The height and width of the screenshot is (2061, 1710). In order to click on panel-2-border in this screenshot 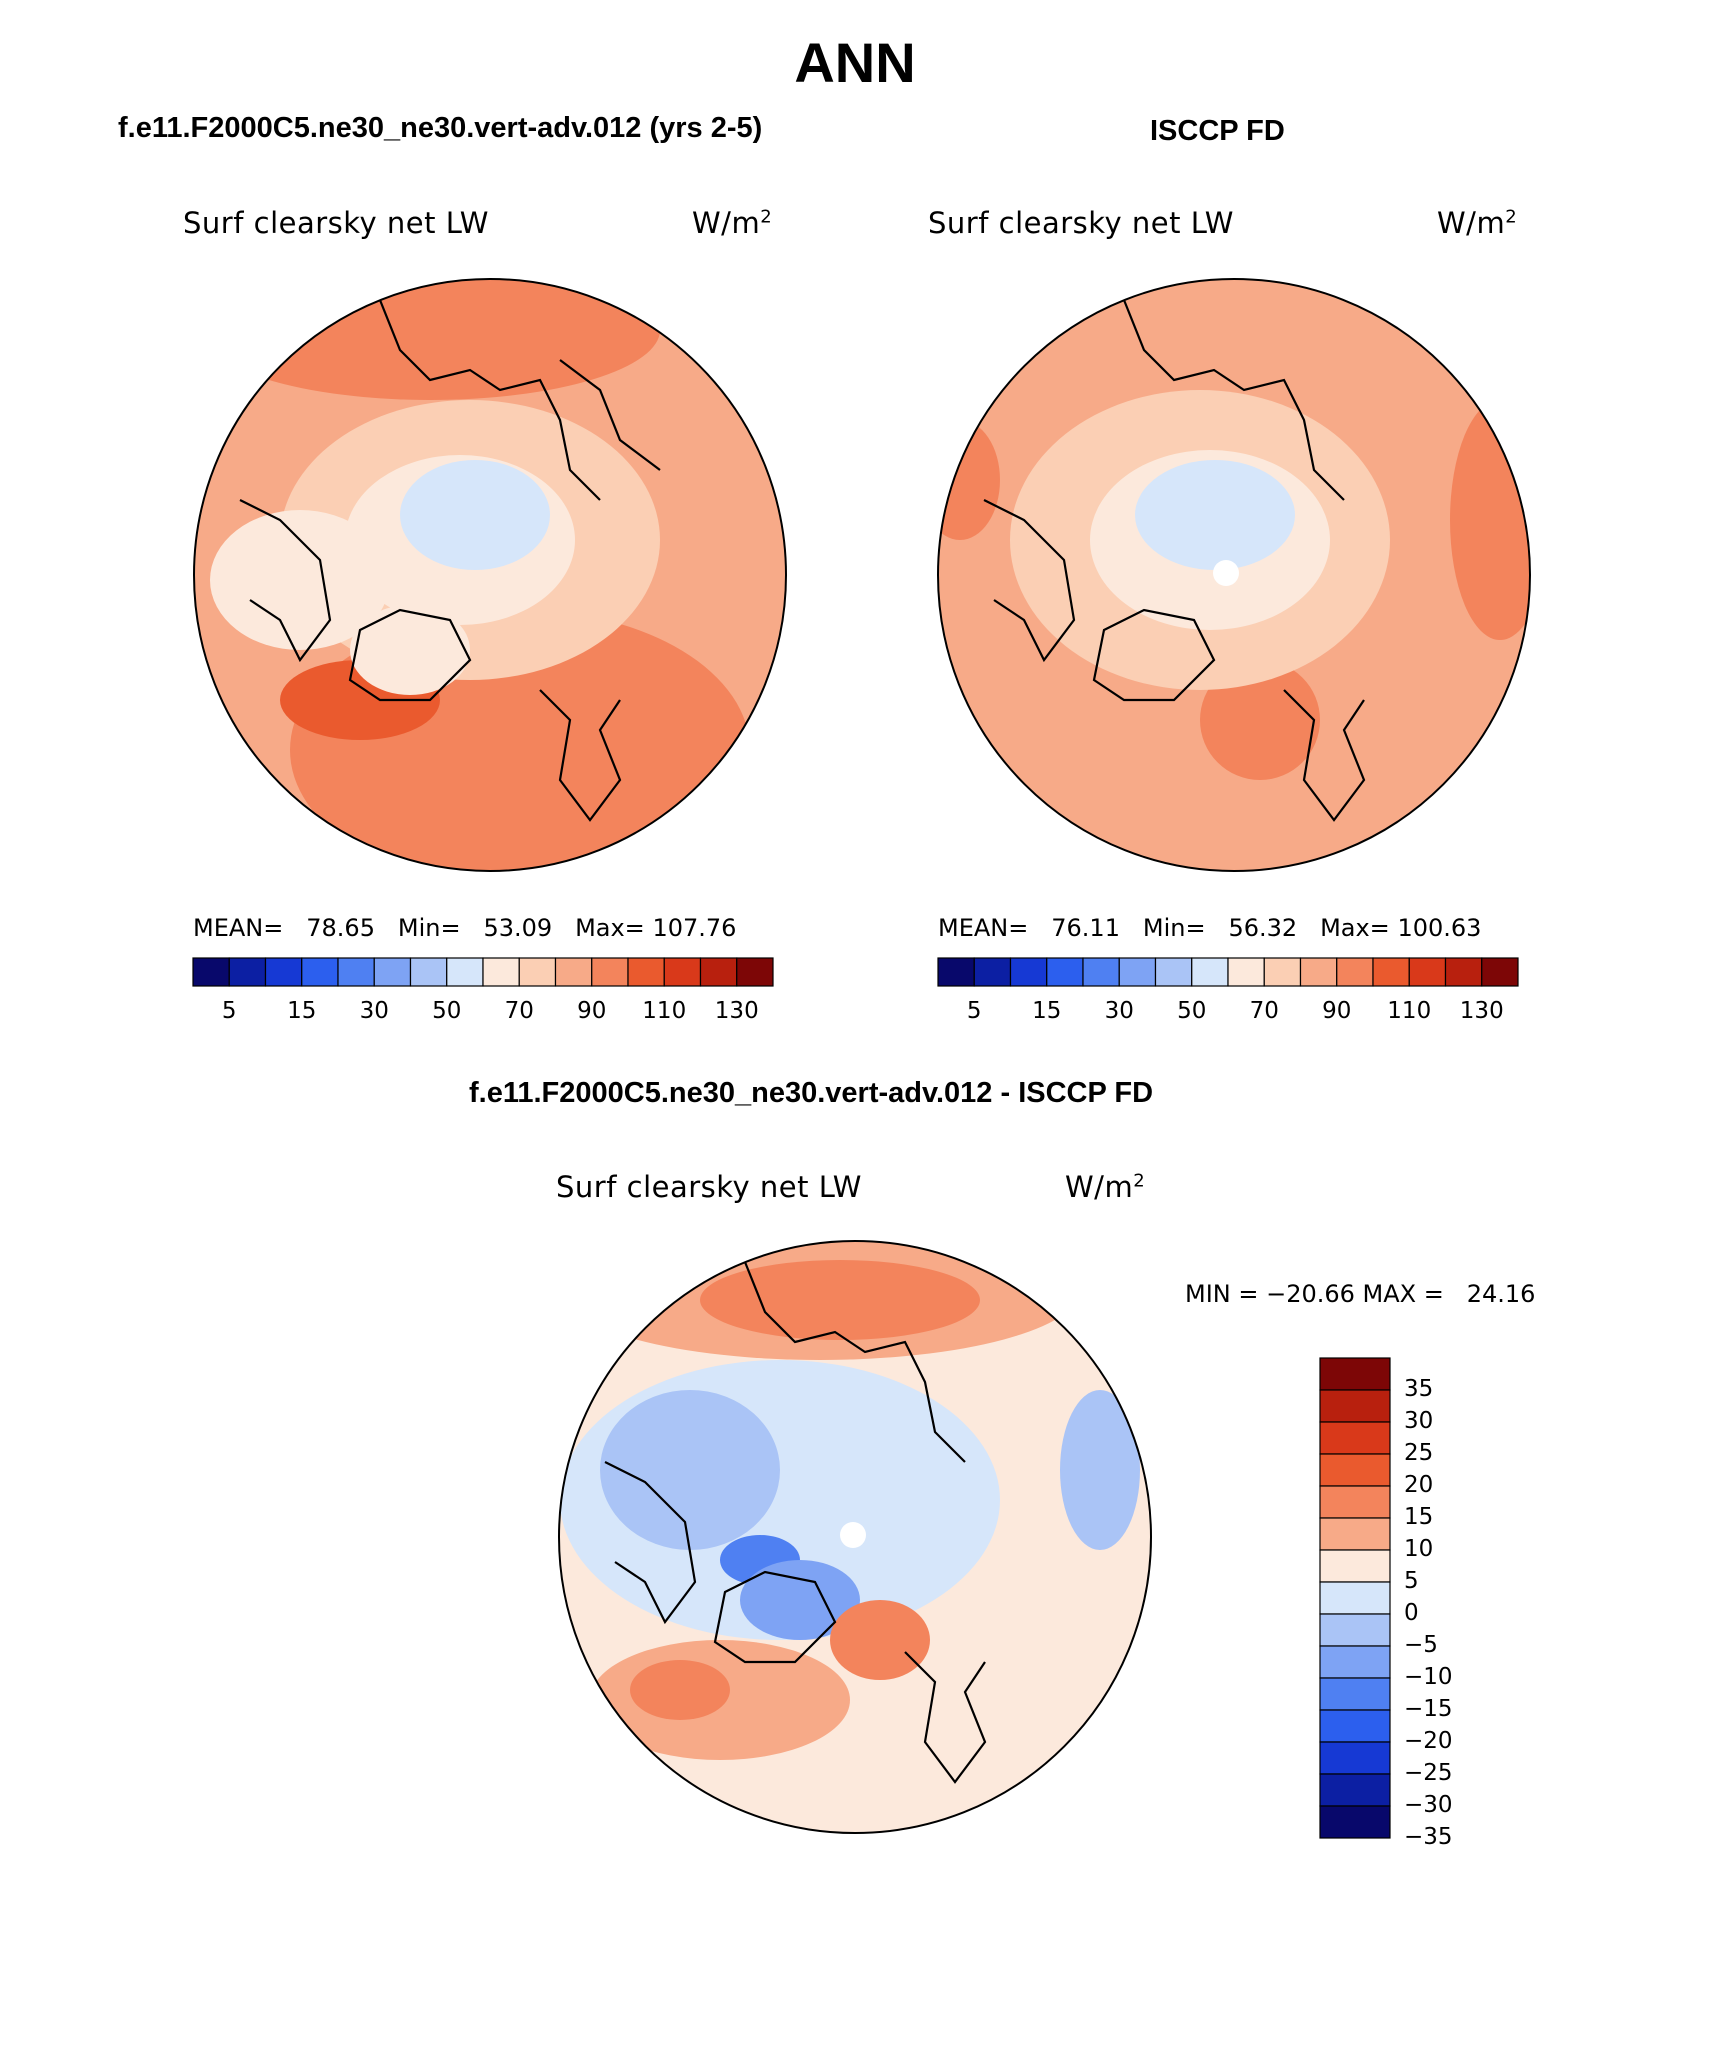, I will do `click(1234, 575)`.